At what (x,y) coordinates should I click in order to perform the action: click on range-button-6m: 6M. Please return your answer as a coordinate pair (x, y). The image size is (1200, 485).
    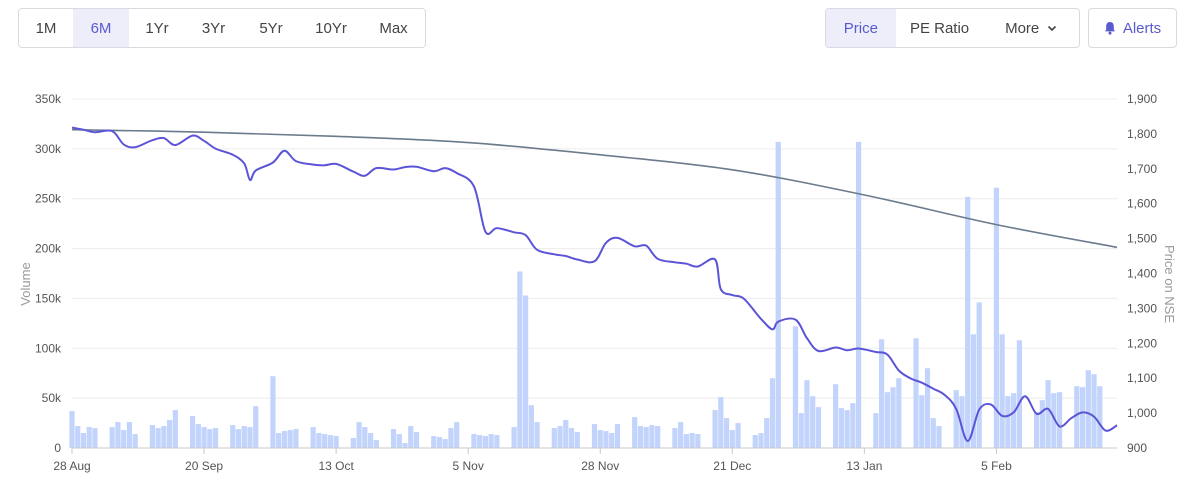
    Looking at the image, I should click on (101, 28).